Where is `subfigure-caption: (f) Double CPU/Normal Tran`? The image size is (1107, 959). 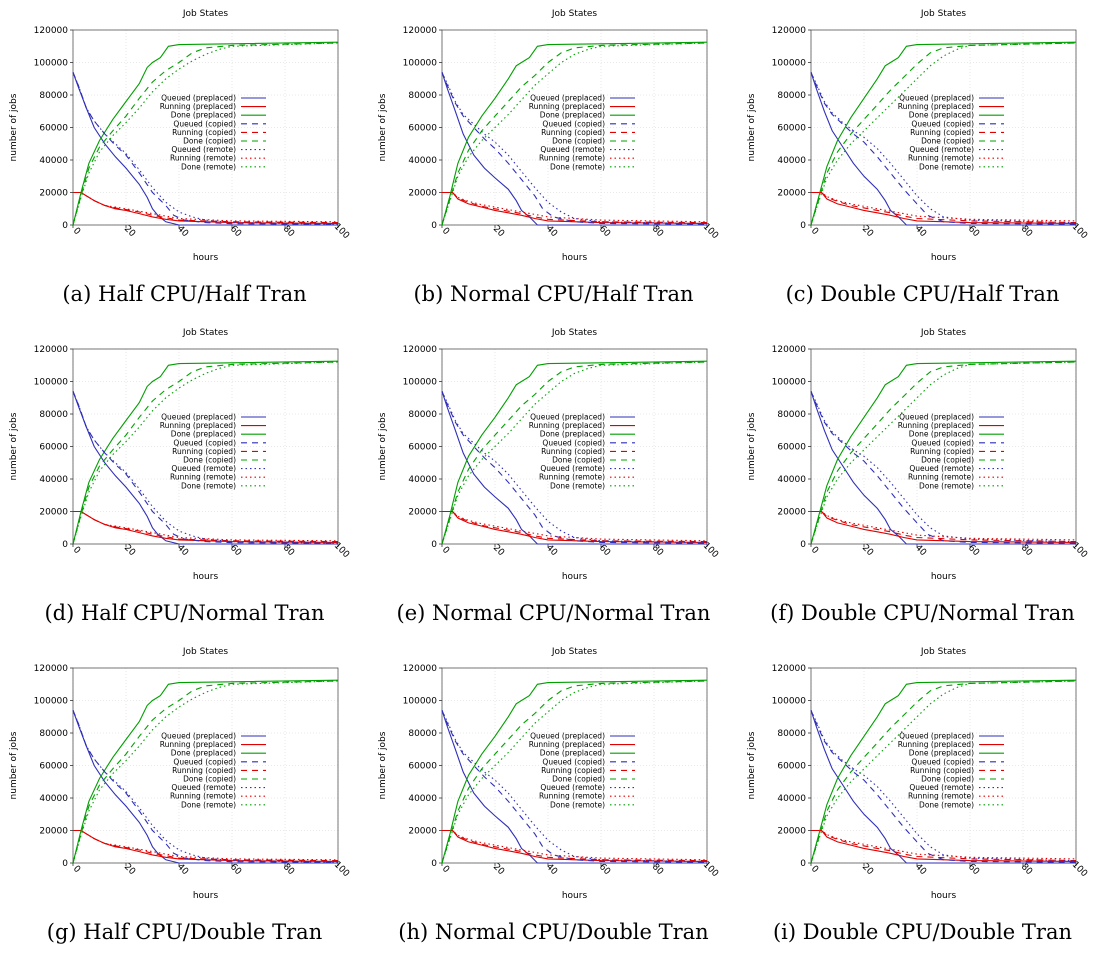
subfigure-caption: (f) Double CPU/Normal Tran is located at coordinates (922, 613).